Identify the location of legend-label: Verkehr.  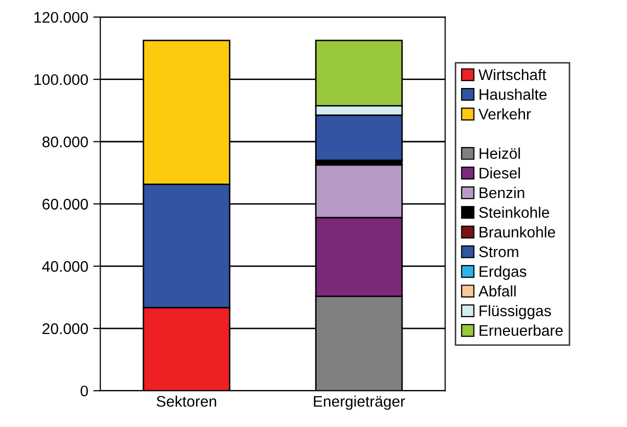
(504, 114).